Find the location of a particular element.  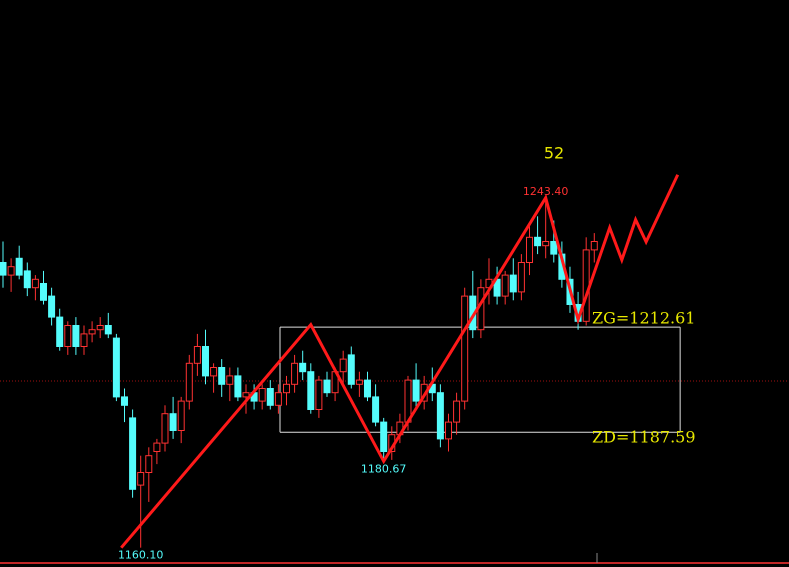

annotation: 52 is located at coordinates (554, 153).